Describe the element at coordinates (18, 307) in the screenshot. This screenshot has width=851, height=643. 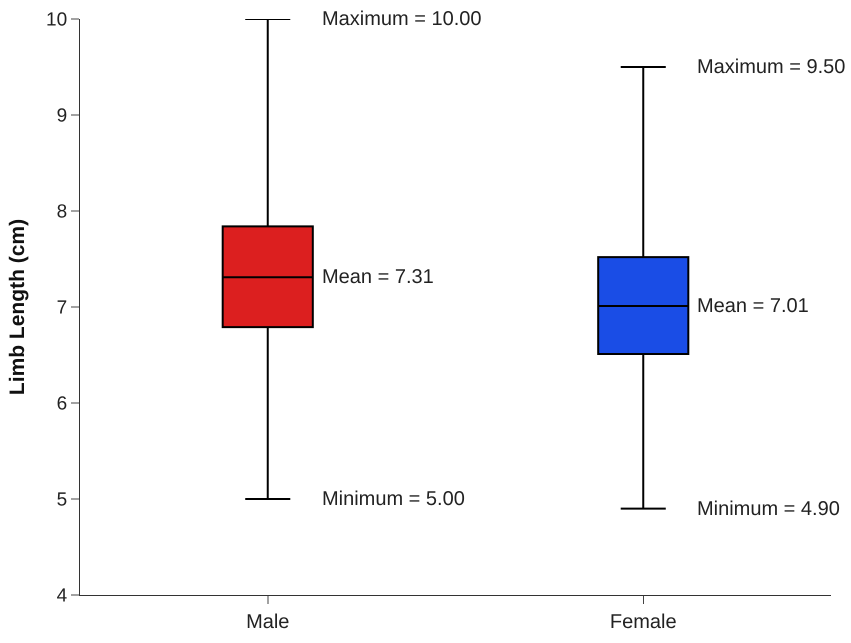
I see `y-axis-title: Limb Length (cm)` at that location.